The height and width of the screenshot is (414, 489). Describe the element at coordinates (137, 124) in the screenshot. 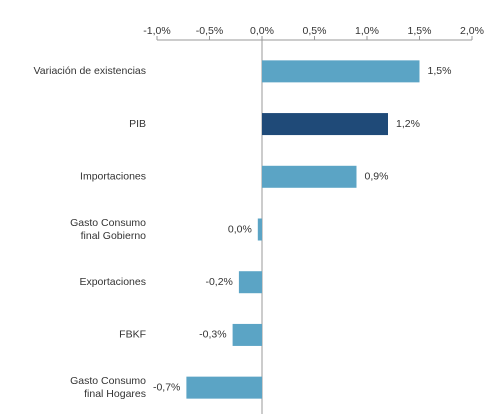

I see `category-label: PIB` at that location.